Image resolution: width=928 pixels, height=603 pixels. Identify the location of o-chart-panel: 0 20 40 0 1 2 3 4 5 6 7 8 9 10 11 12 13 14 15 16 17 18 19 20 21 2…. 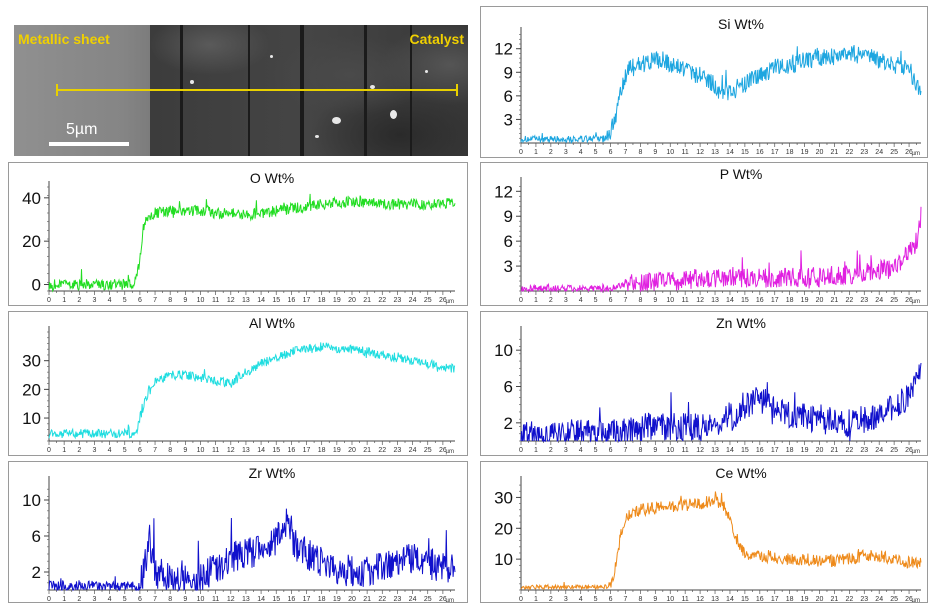
(238, 234).